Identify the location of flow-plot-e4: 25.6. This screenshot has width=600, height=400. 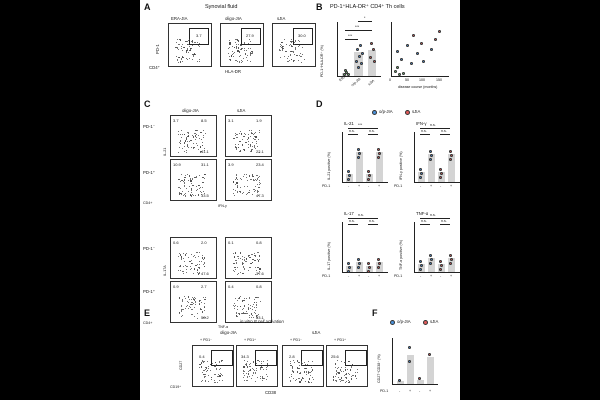
(347, 366).